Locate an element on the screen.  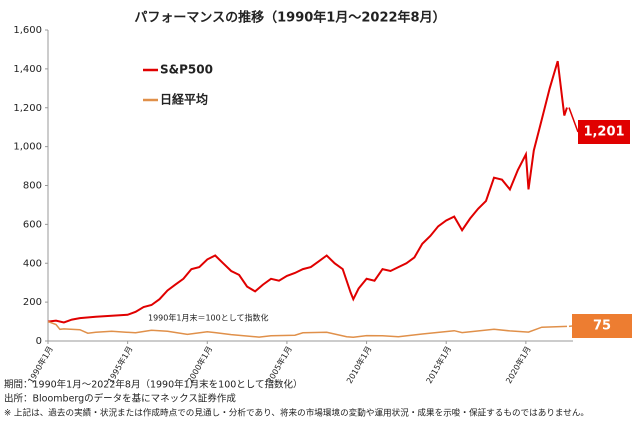
chart-title: パフォーマンスの推移（1990年1月～2022年8月） is located at coordinates (289, 18).